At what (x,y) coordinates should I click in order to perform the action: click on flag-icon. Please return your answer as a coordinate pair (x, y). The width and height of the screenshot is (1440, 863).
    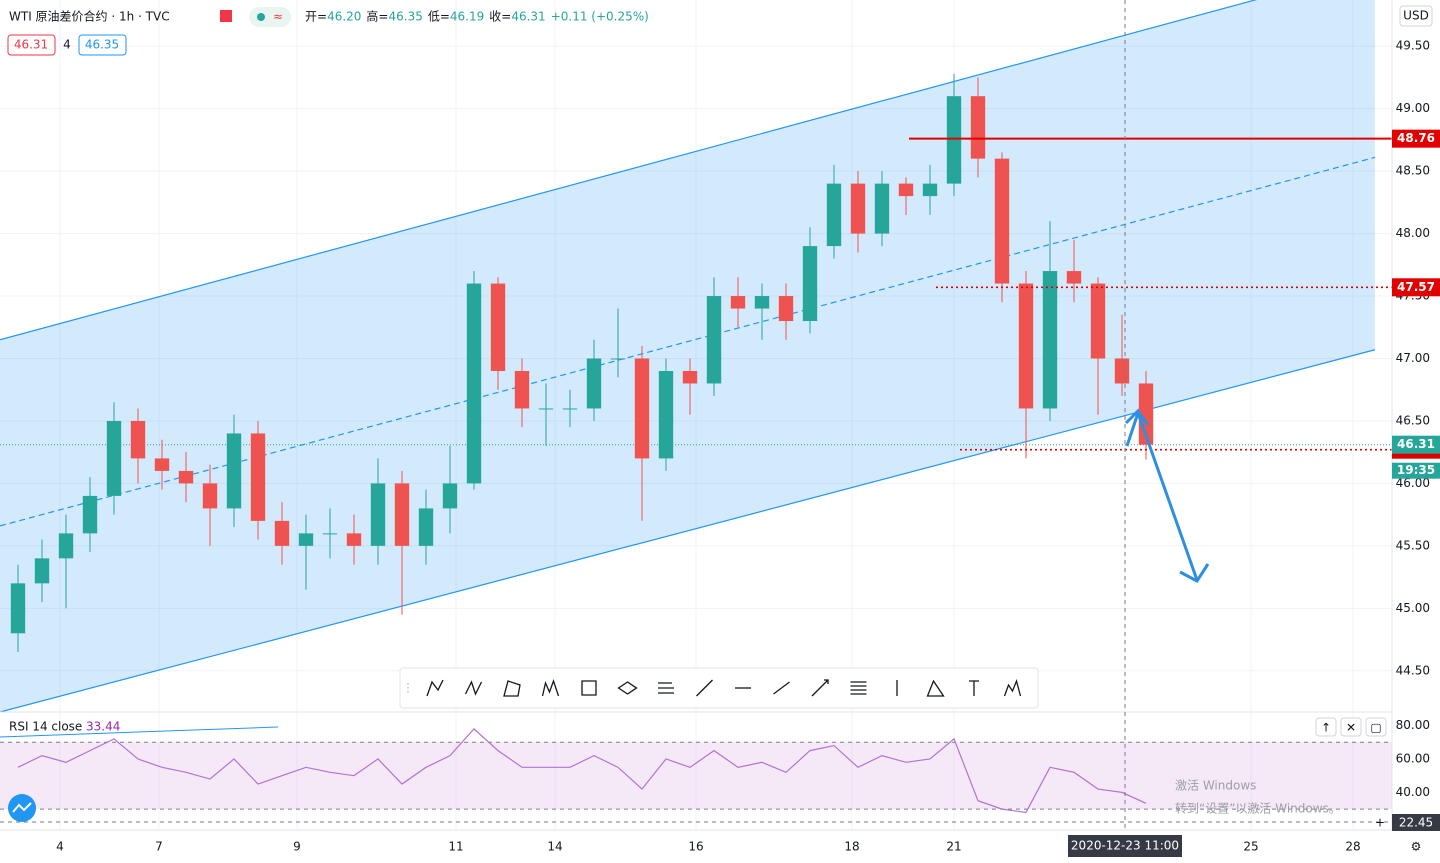
    Looking at the image, I should click on (226, 16).